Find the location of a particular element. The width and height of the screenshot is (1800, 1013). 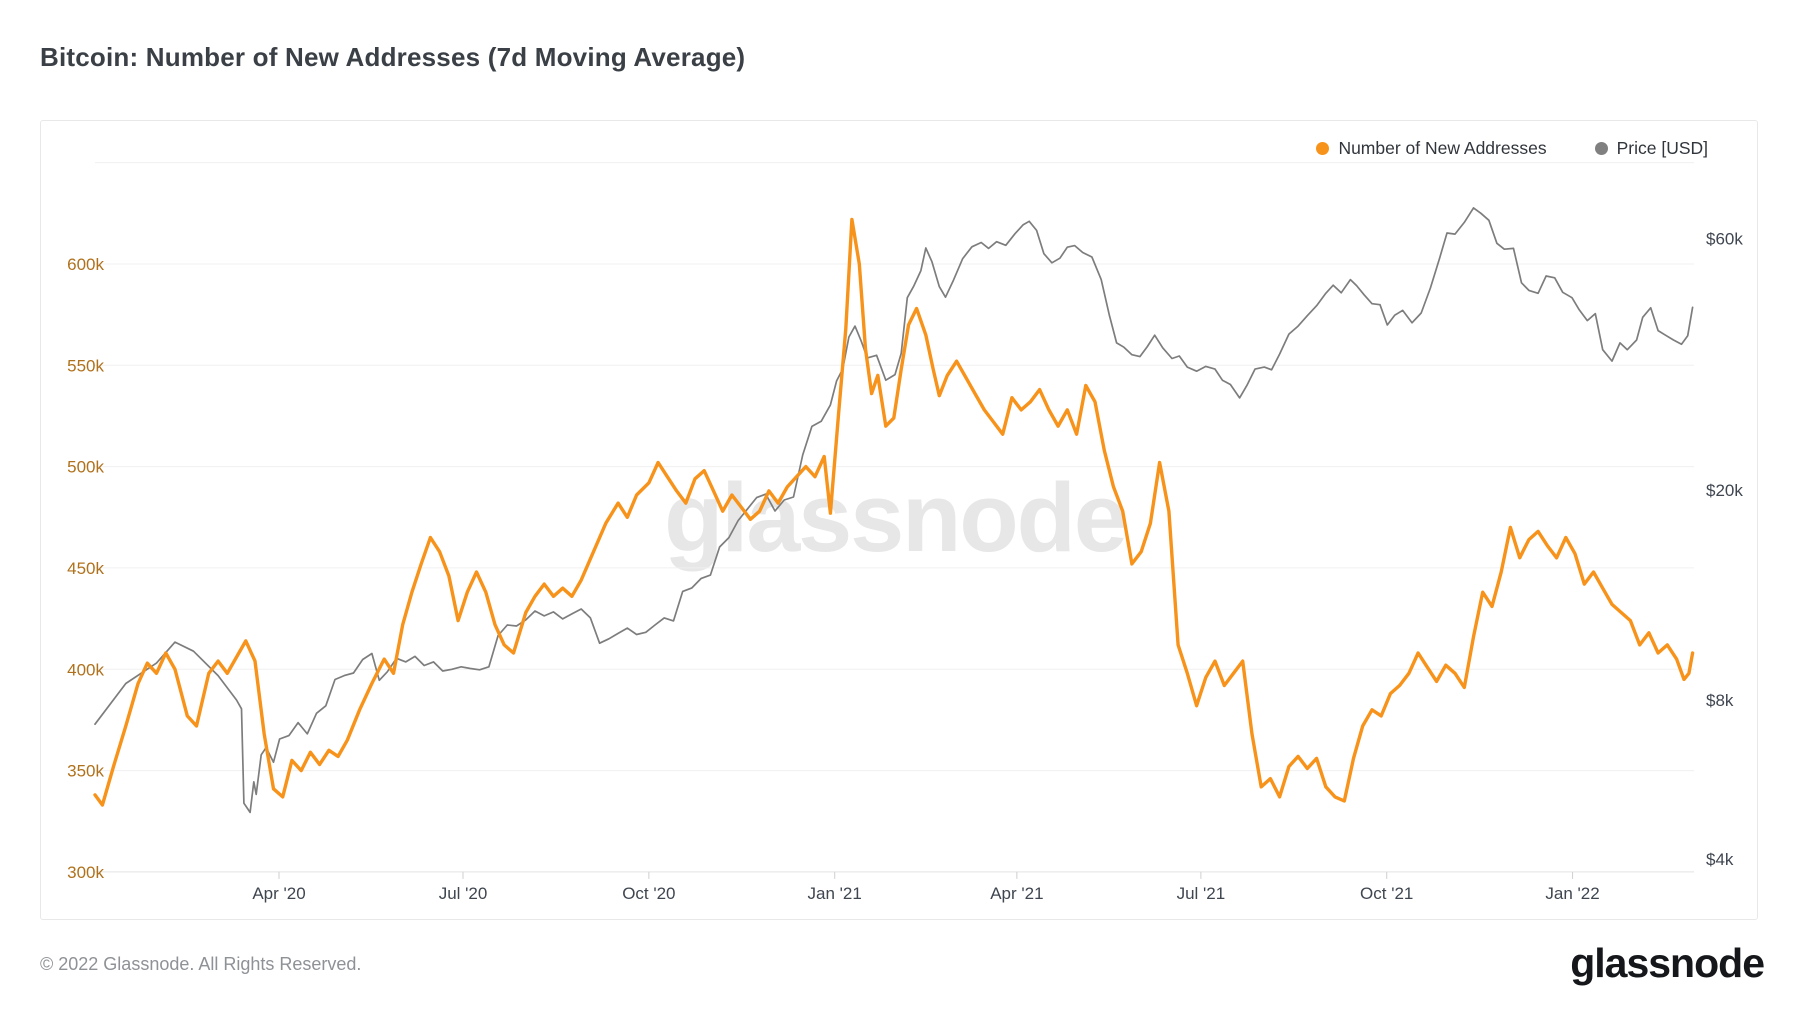

y-axis-right-label: $60k is located at coordinates (1724, 238).